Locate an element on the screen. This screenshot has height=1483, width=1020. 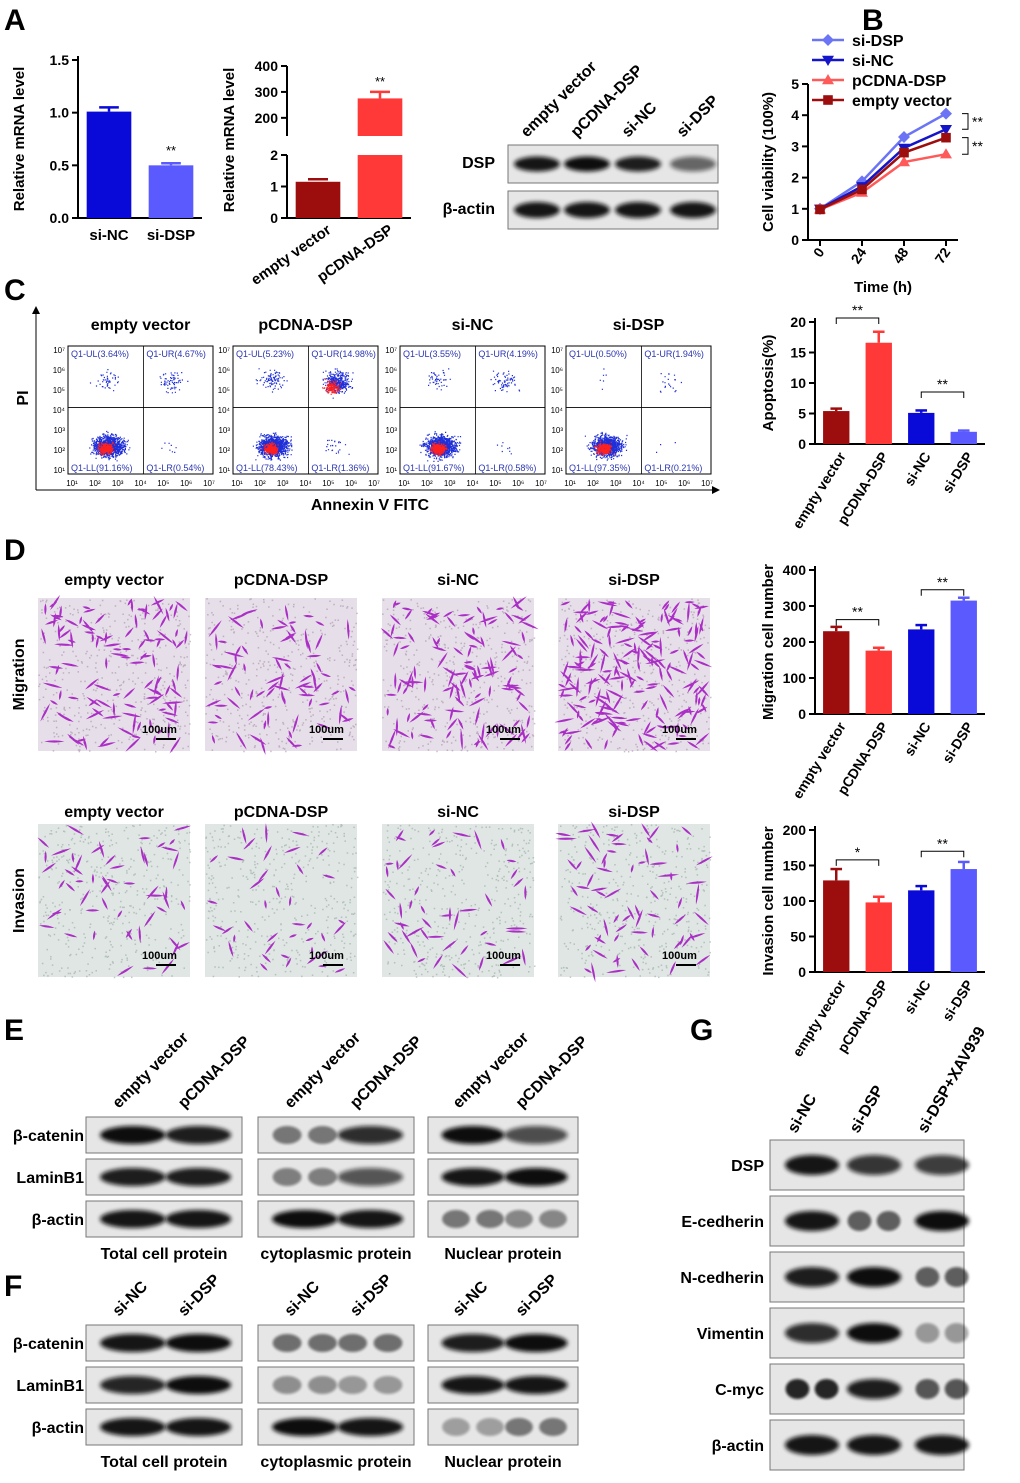
row-label: Vimentin is located at coordinates (730, 1334).